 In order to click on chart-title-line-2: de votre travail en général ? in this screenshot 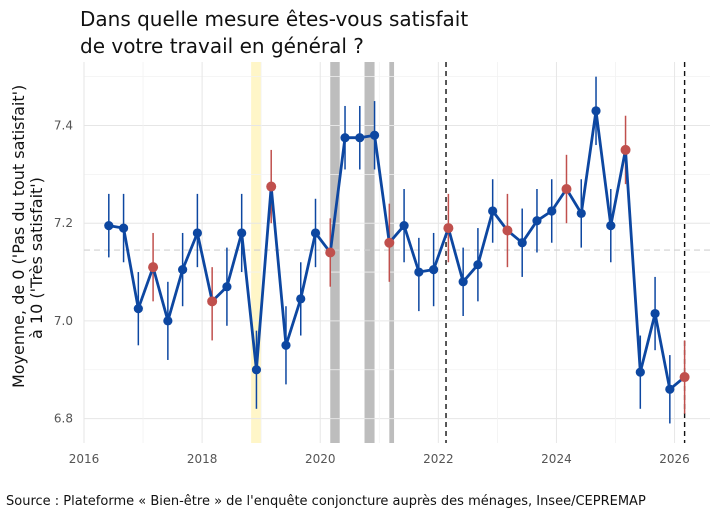, I will do `click(222, 46)`.